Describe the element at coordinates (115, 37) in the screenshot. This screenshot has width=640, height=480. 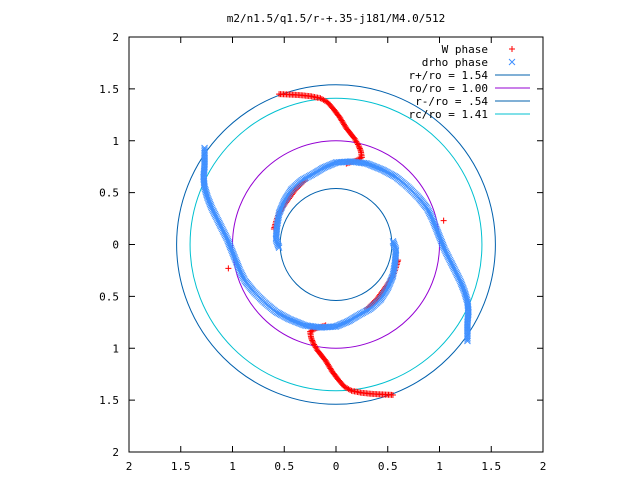
I see `y-tick-label-0: 2` at that location.